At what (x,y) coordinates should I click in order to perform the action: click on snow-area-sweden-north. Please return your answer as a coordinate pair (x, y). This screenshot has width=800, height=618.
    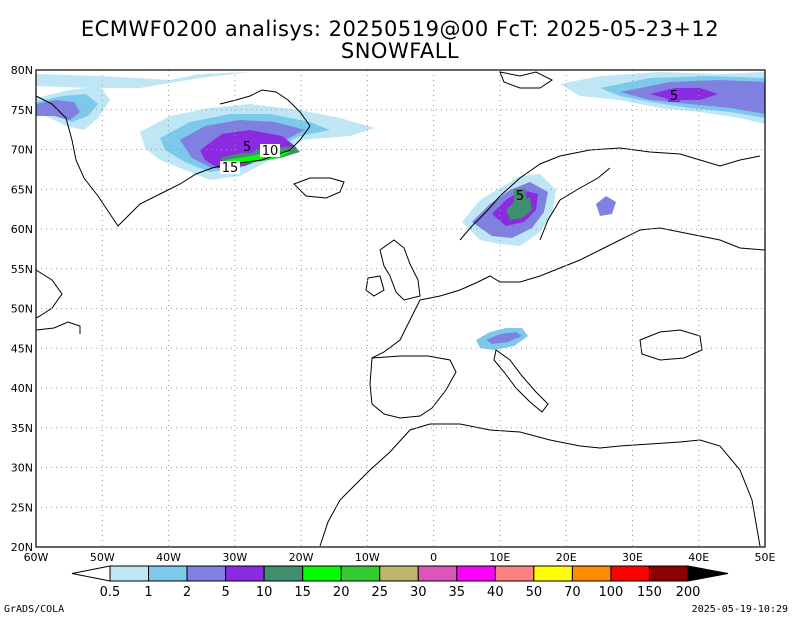
    Looking at the image, I should click on (606, 206).